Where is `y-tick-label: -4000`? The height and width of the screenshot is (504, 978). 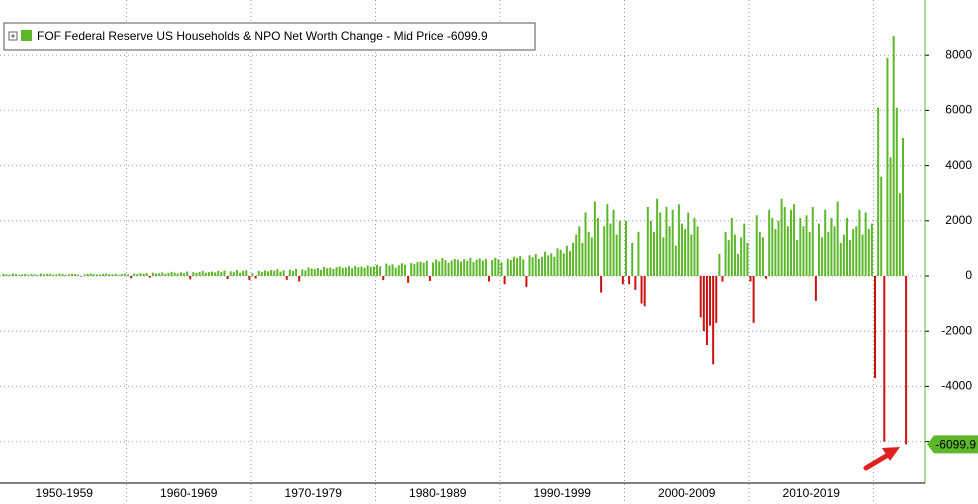 y-tick-label: -4000 is located at coordinates (956, 386).